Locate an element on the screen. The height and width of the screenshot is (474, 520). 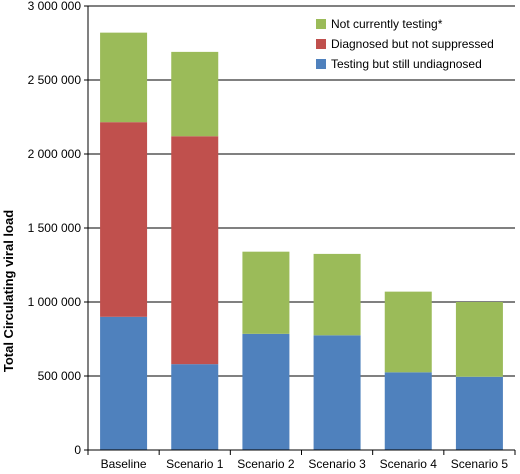
y-axis-label: Total Circulating viral load is located at coordinates (8, 291).